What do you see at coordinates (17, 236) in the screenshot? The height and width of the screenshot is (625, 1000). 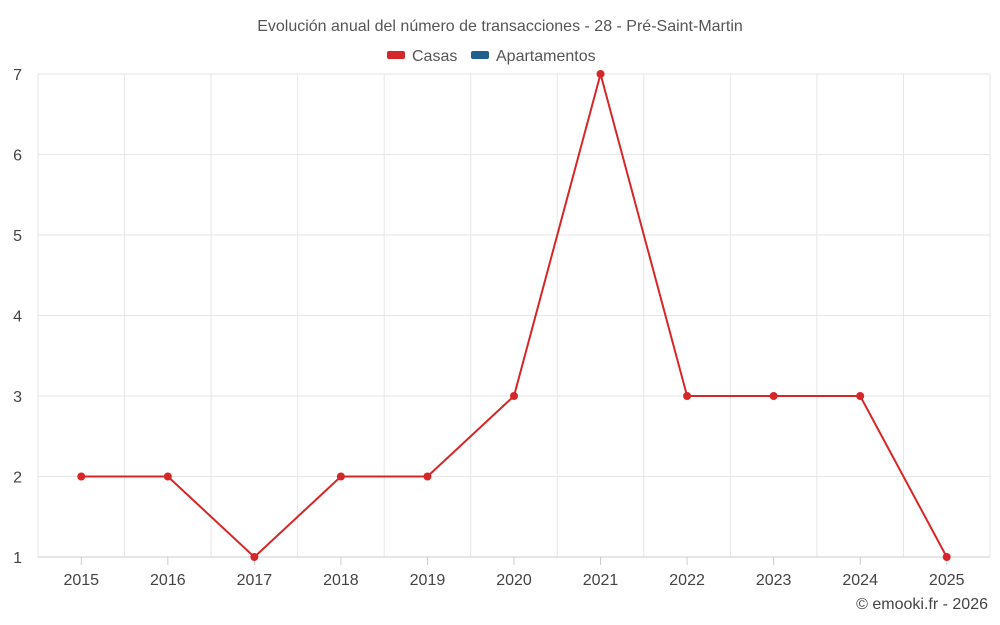 I see `y-tick-label: 5` at bounding box center [17, 236].